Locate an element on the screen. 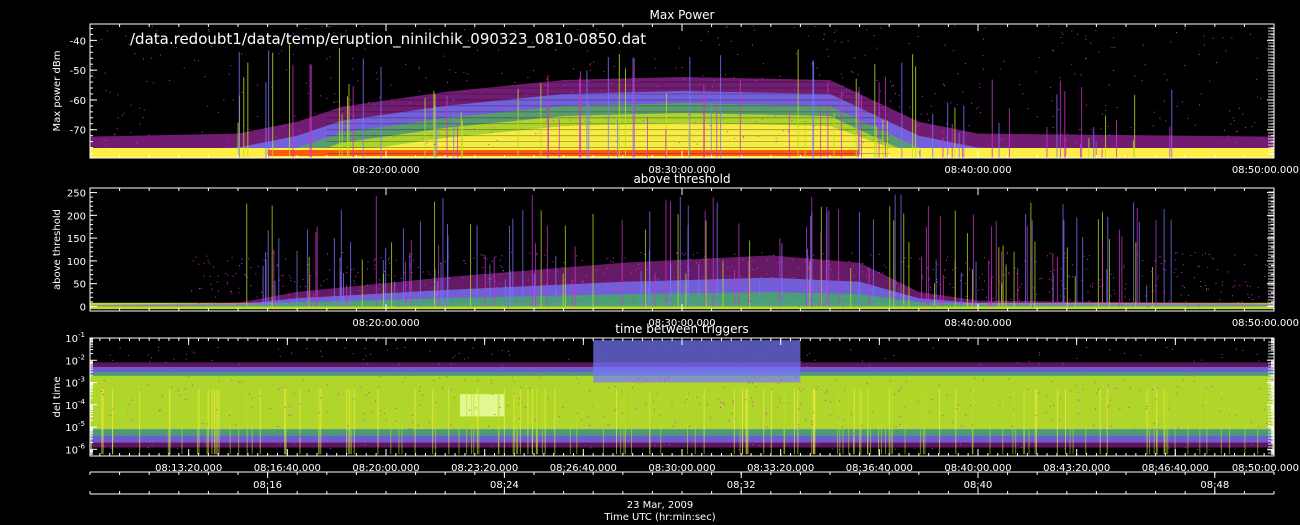  y-tick-label: 50 is located at coordinates (79, 285).